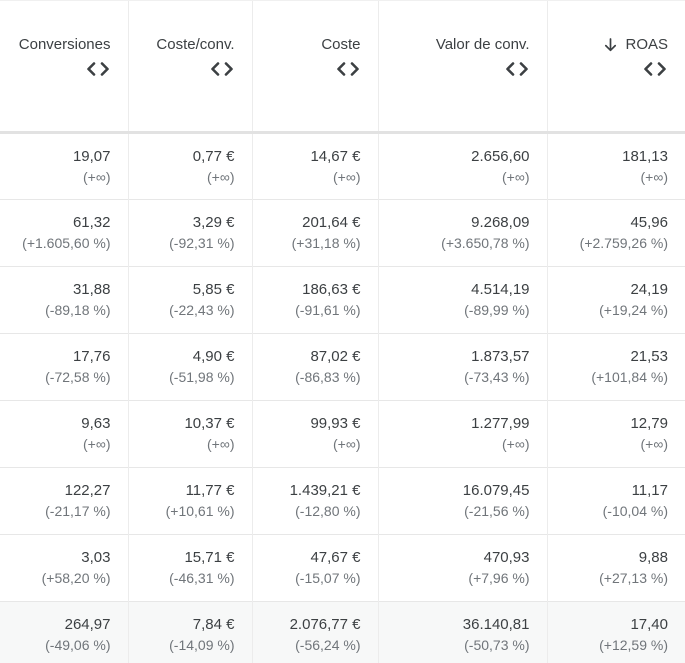  Describe the element at coordinates (202, 309) in the screenshot. I see `metric-change: (-22,43 %)` at that location.